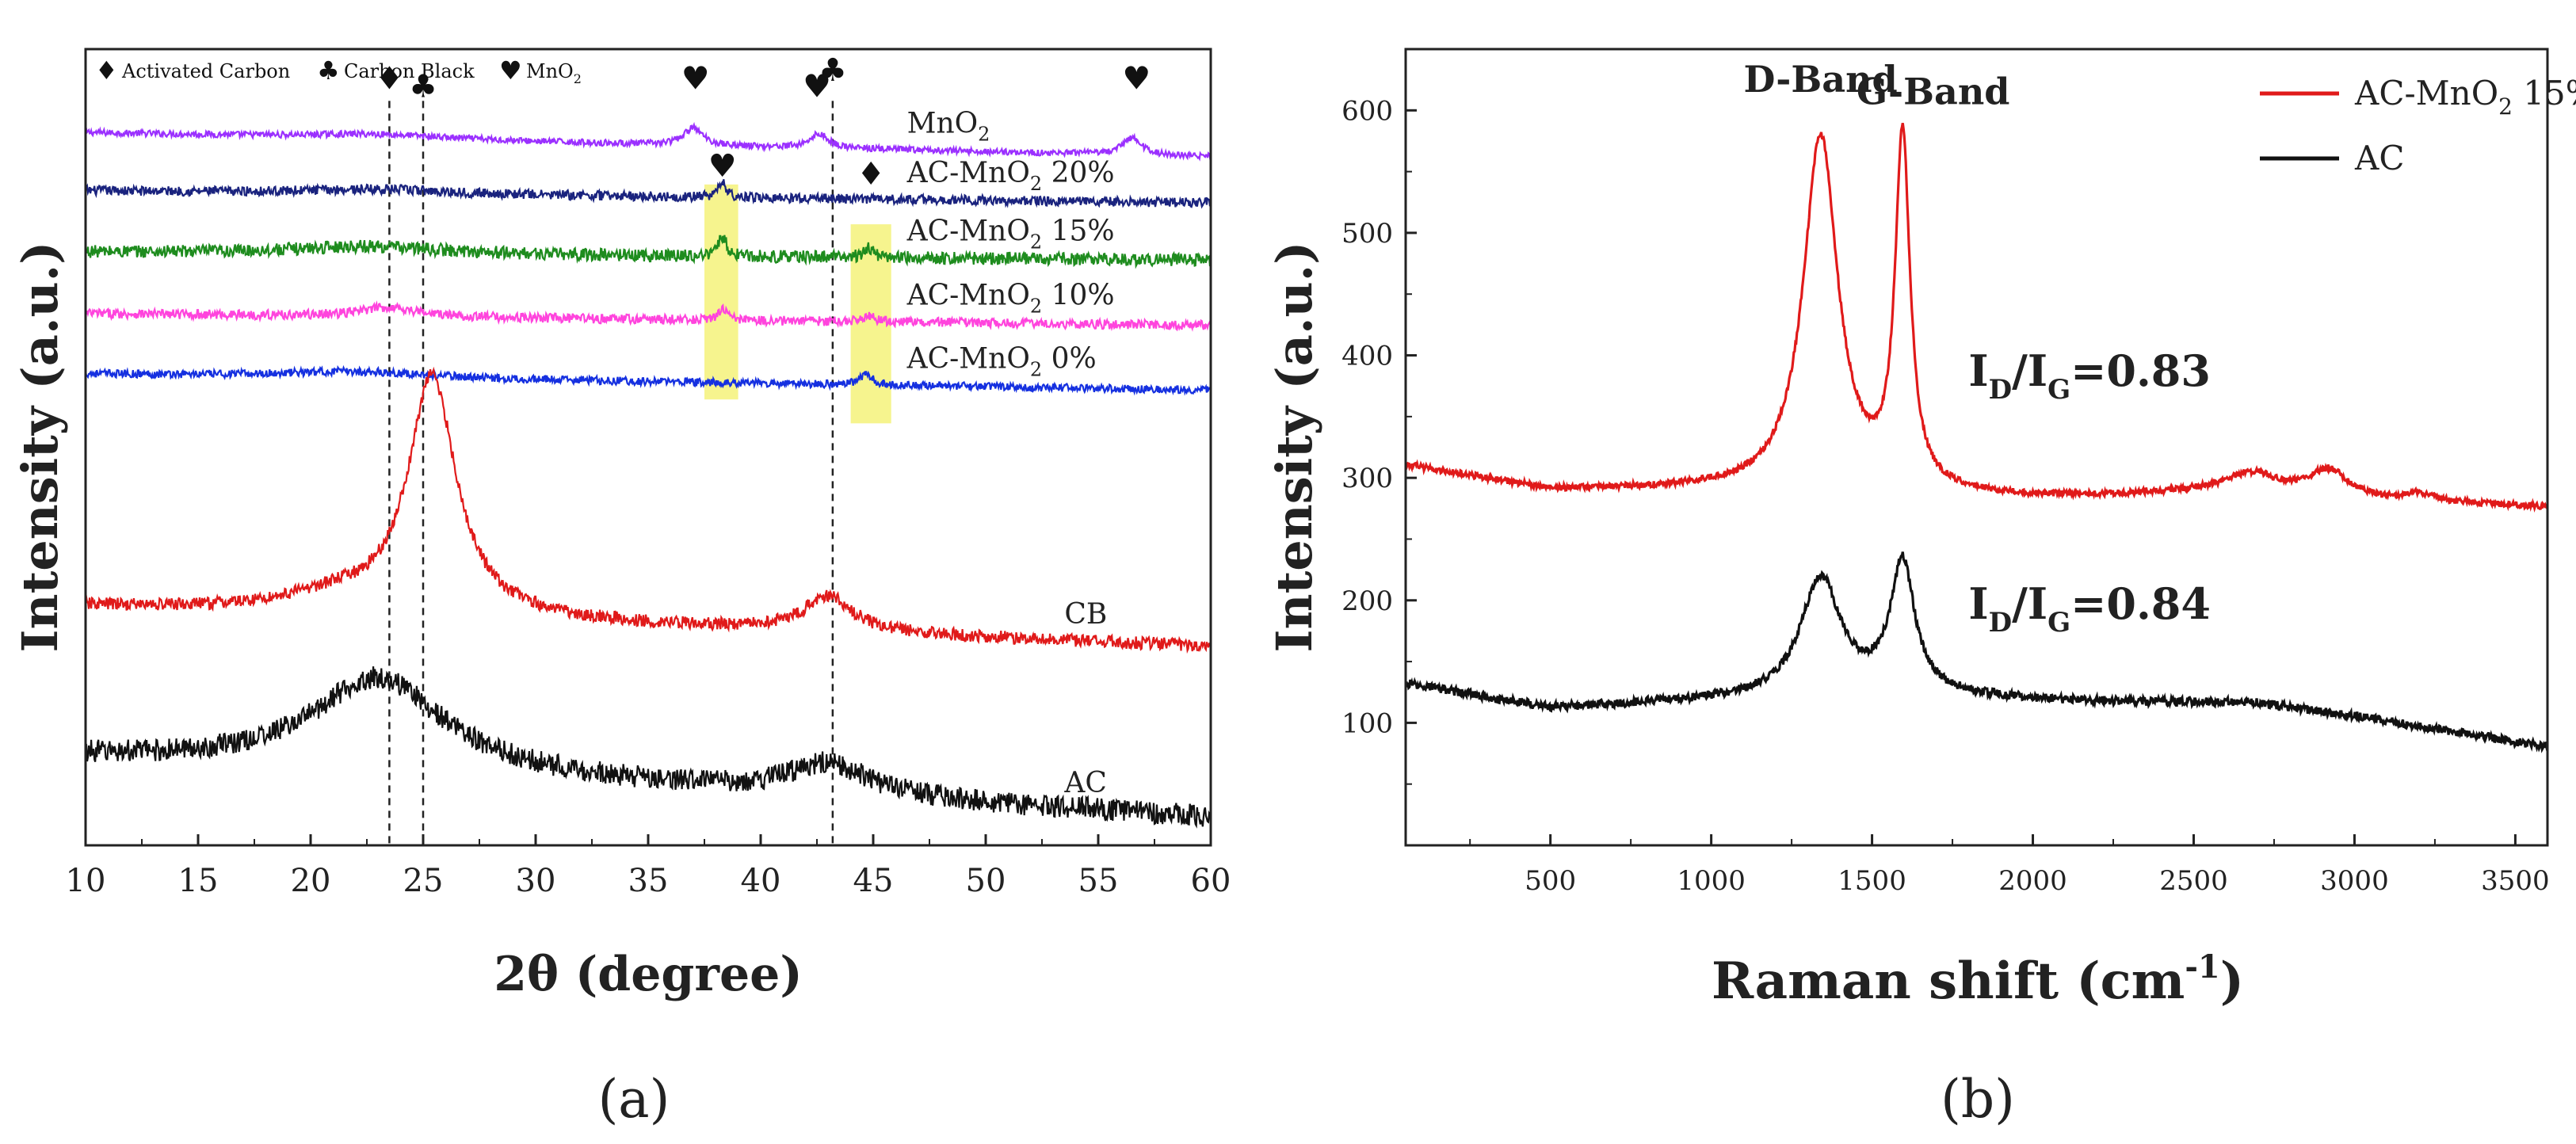 This screenshot has height=1144, width=2576. What do you see at coordinates (1098, 881) in the screenshot?
I see `x-tick-label: 55` at bounding box center [1098, 881].